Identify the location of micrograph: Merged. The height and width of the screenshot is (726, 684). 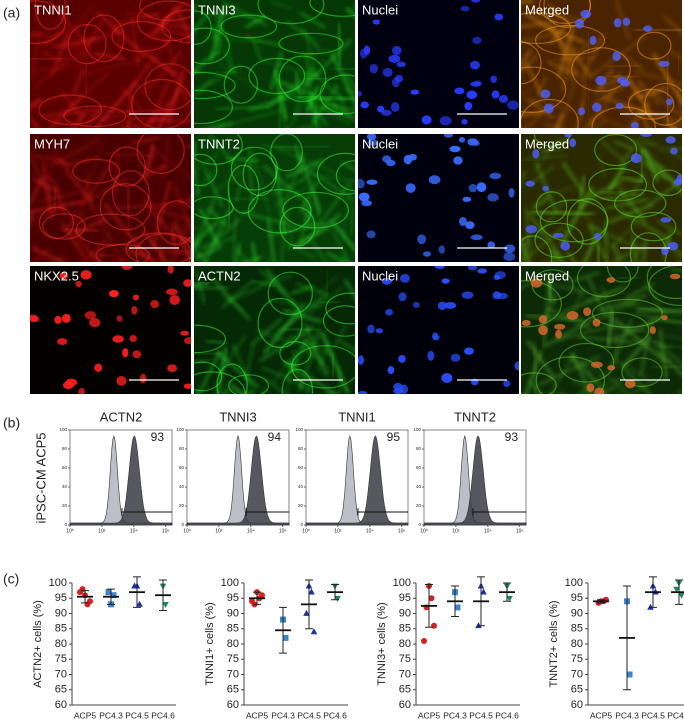
(601, 330).